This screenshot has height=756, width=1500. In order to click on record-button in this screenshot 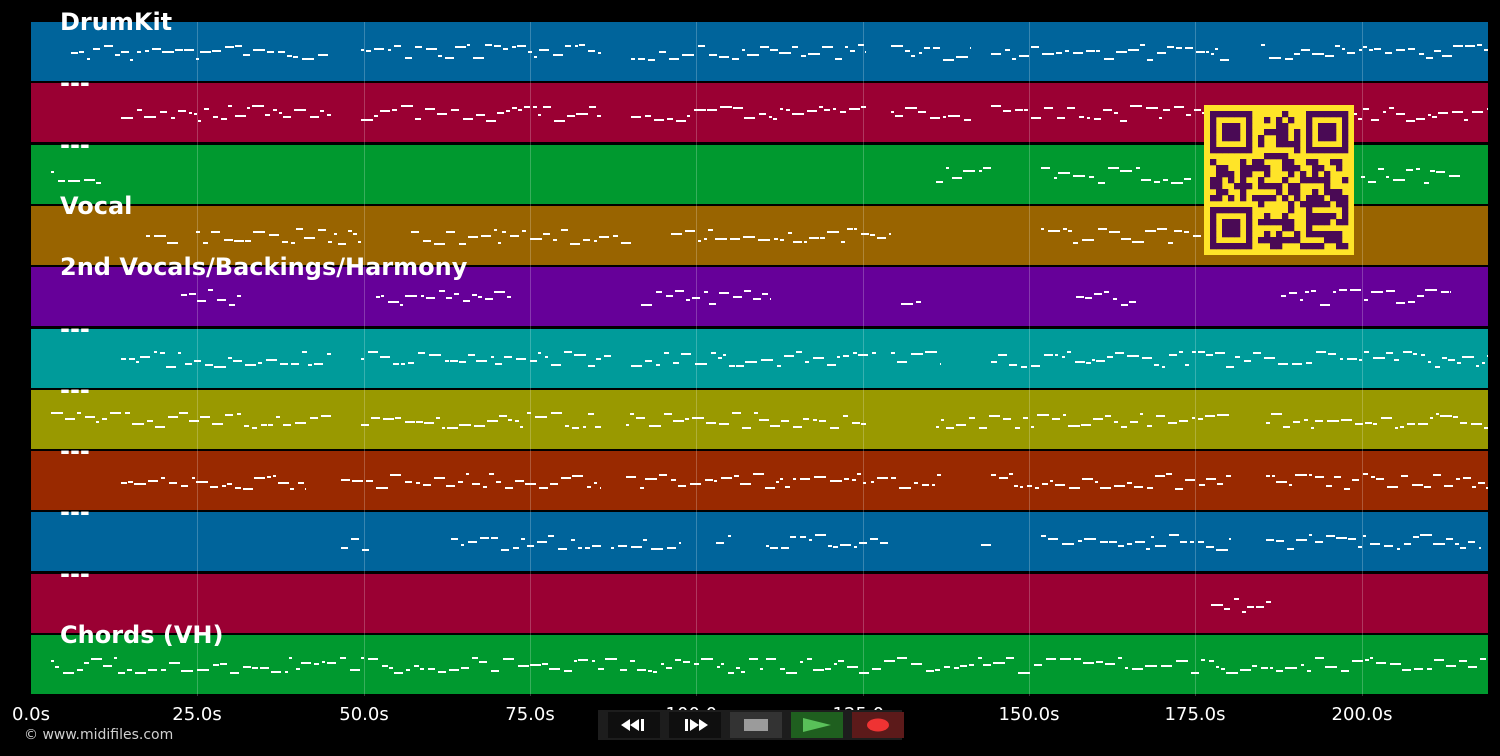, I will do `click(878, 725)`.